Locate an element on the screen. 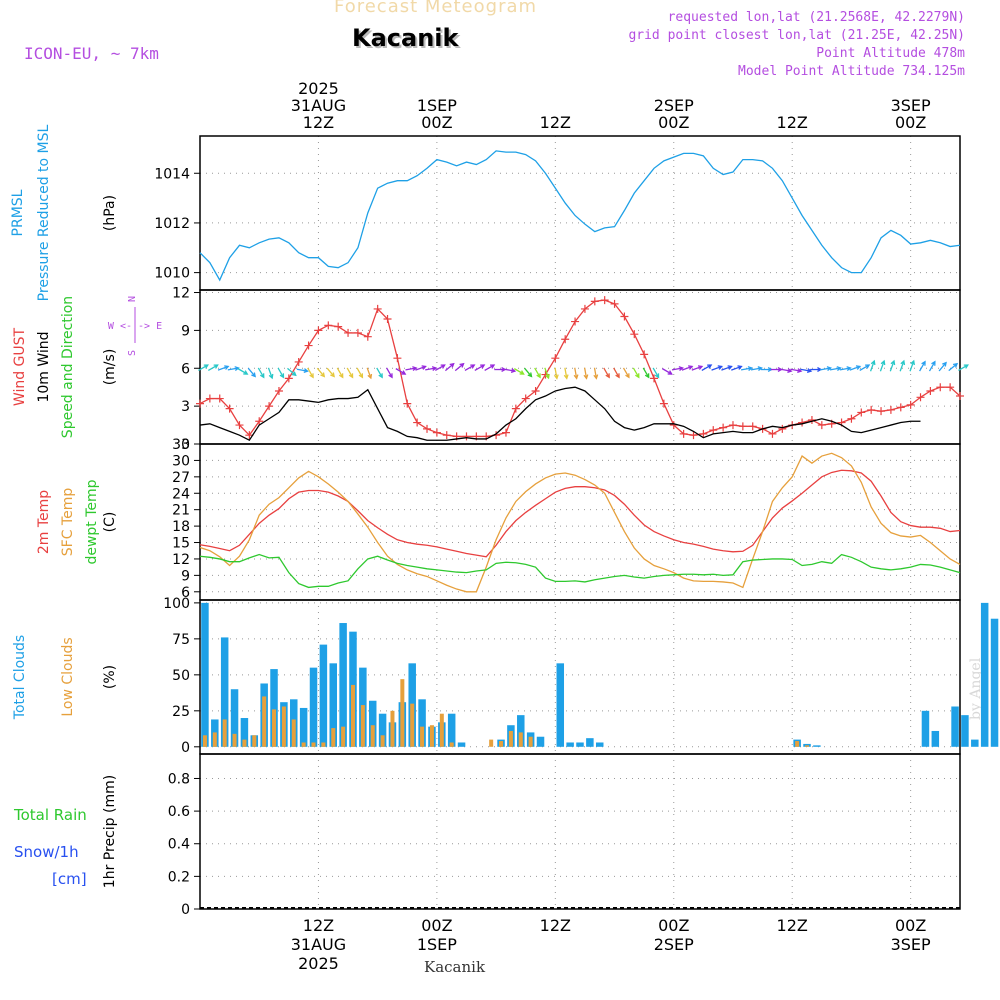 The image size is (1000, 1000). temperature-ytick-label: 12 is located at coordinates (181, 560).